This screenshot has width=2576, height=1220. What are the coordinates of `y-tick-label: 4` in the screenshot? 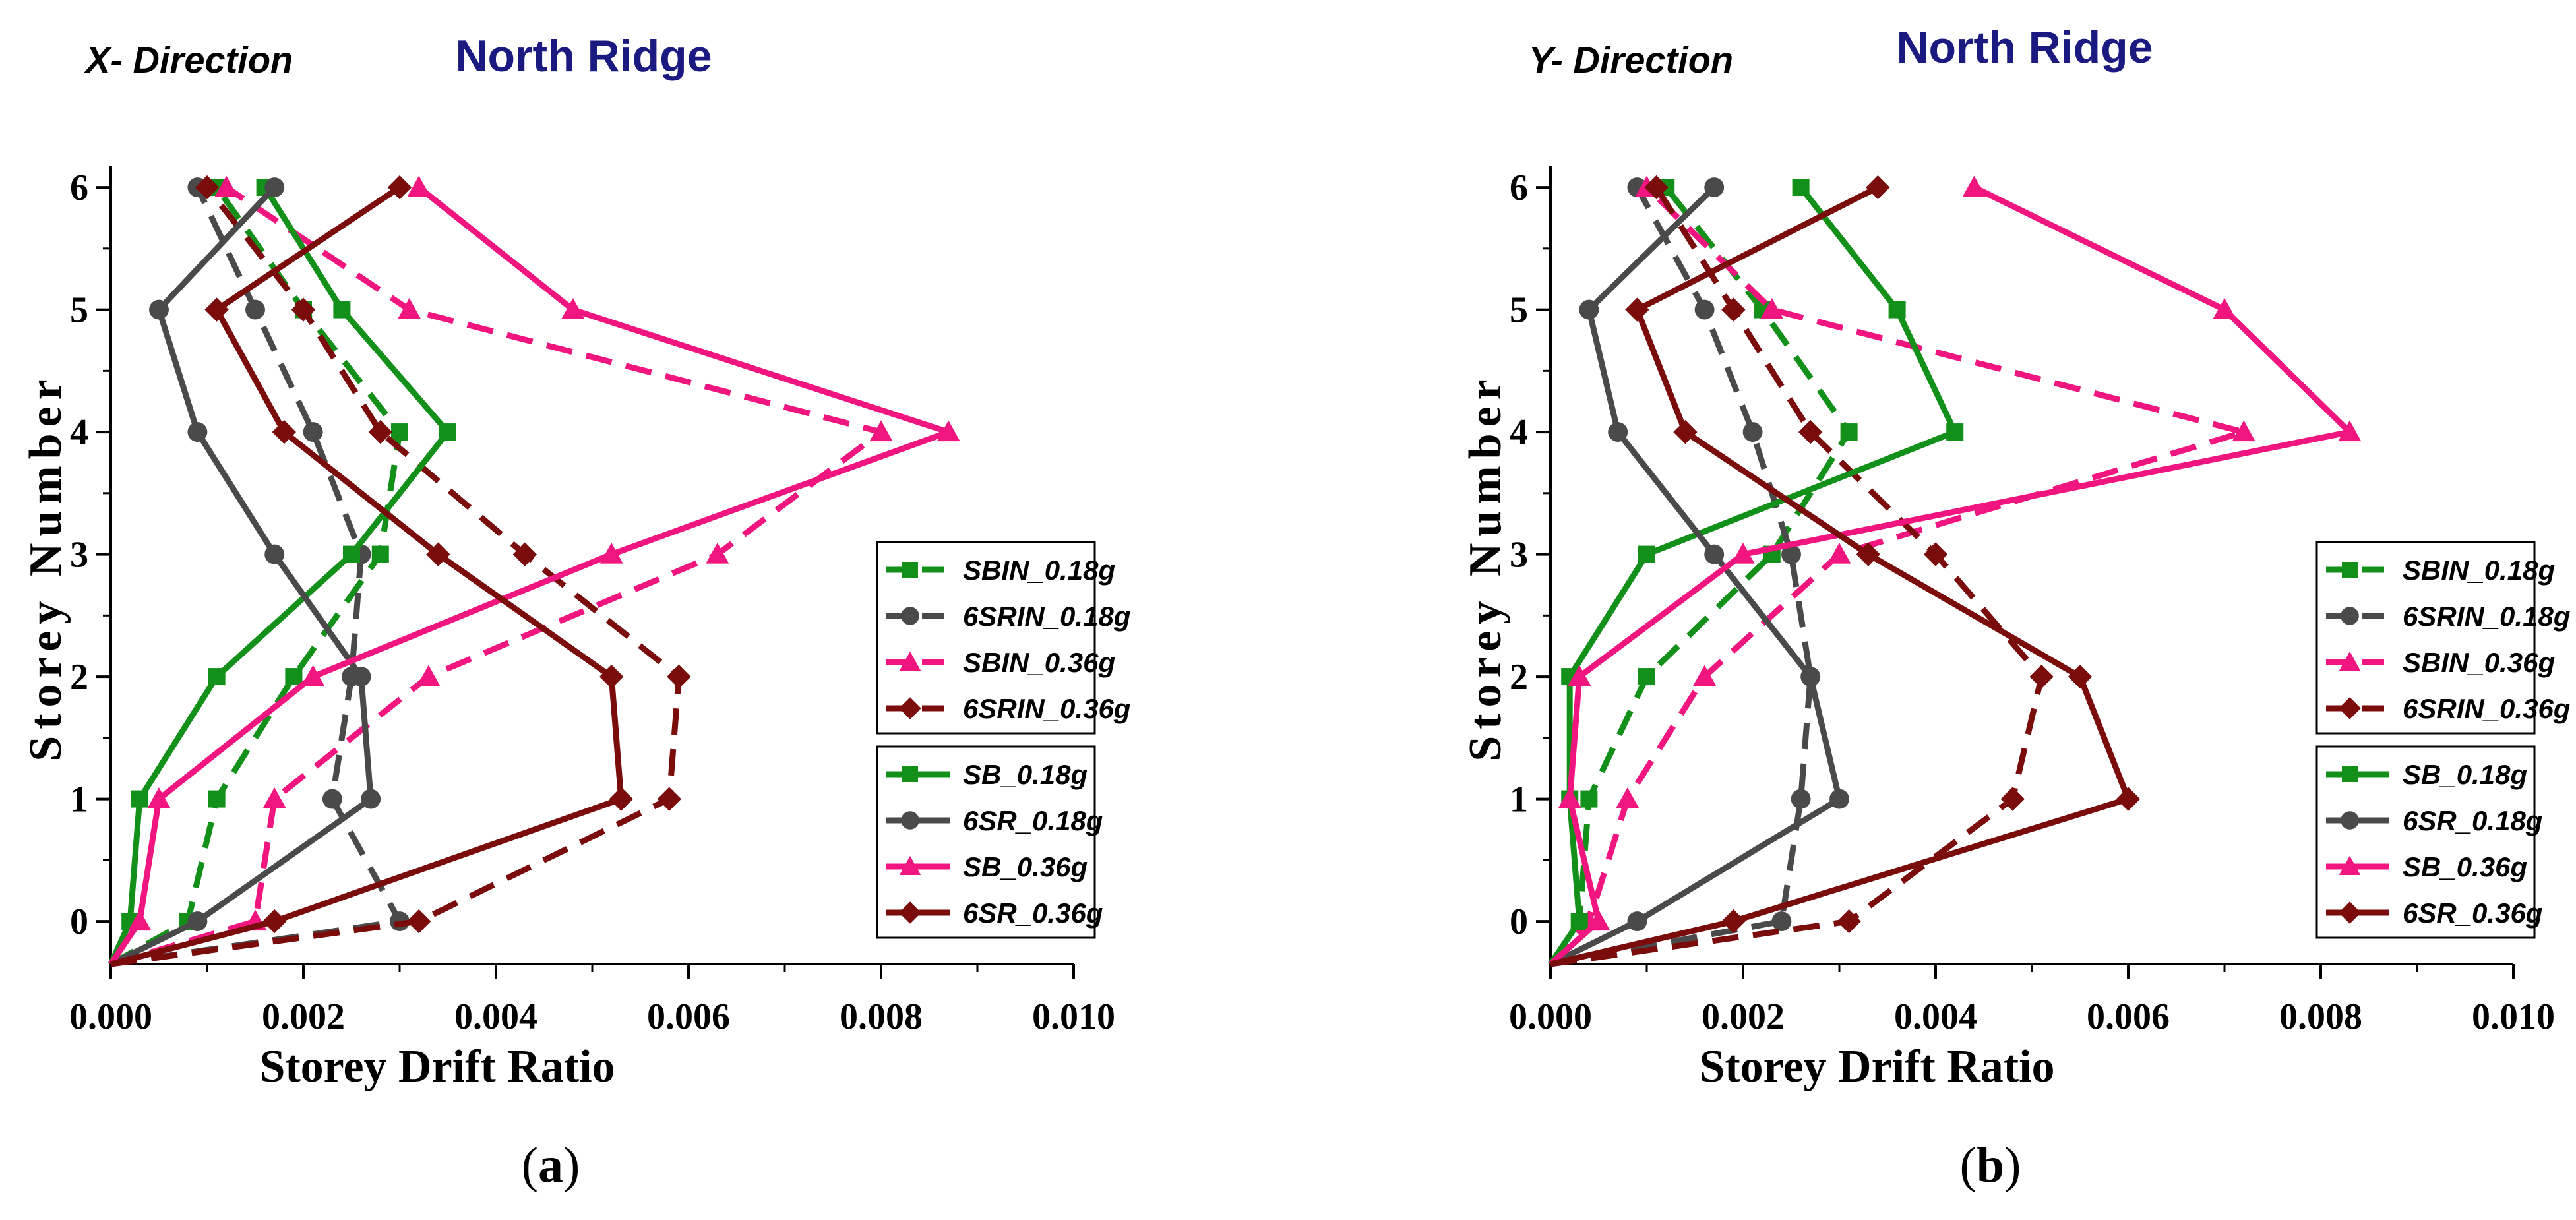 It's located at (79, 432).